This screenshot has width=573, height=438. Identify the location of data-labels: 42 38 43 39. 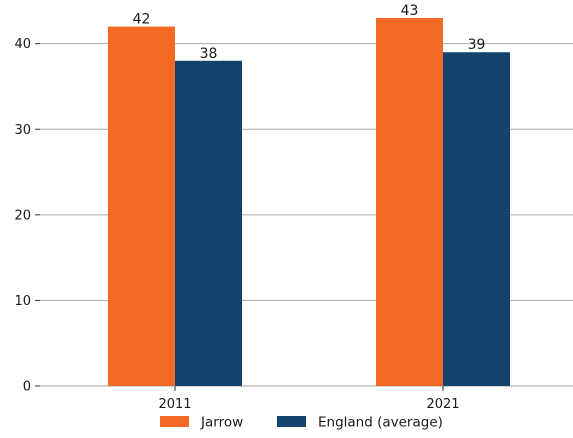
(309, 32).